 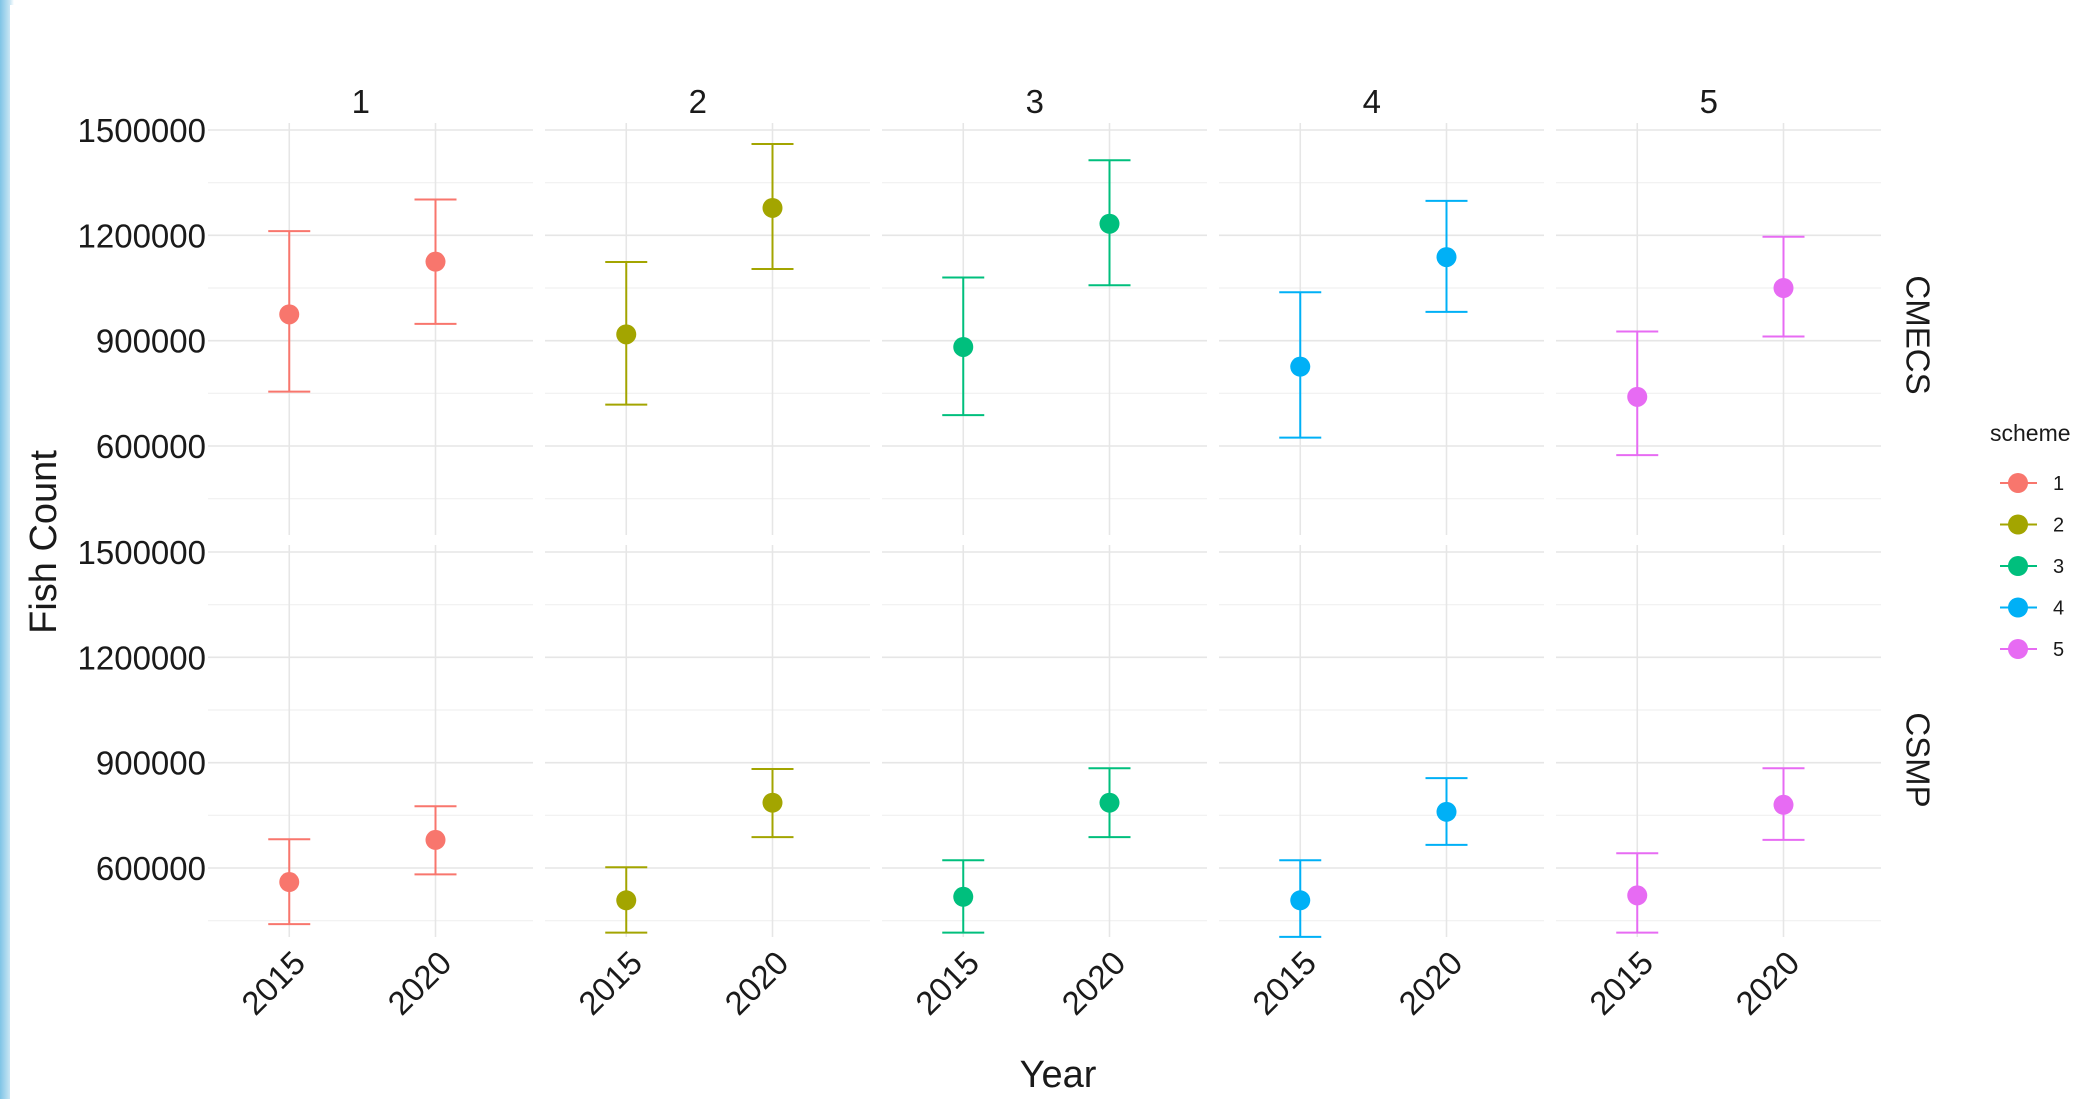 What do you see at coordinates (698, 101) in the screenshot?
I see `facet-column-label: 2` at bounding box center [698, 101].